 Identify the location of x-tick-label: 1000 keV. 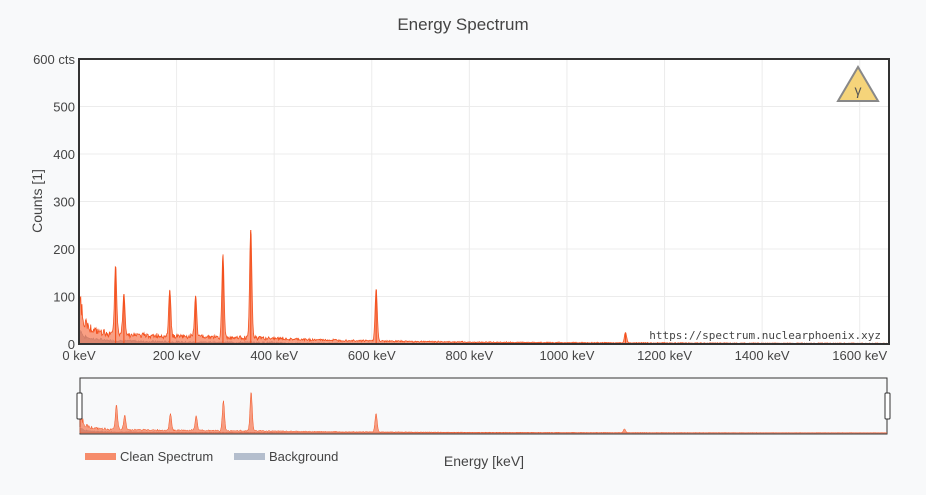
(566, 355).